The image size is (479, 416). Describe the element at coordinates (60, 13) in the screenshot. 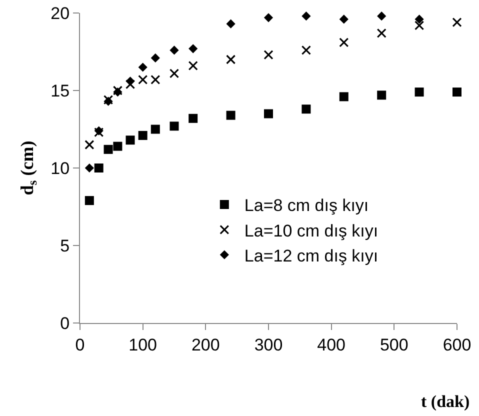

I see `y-tick-label: 20` at that location.